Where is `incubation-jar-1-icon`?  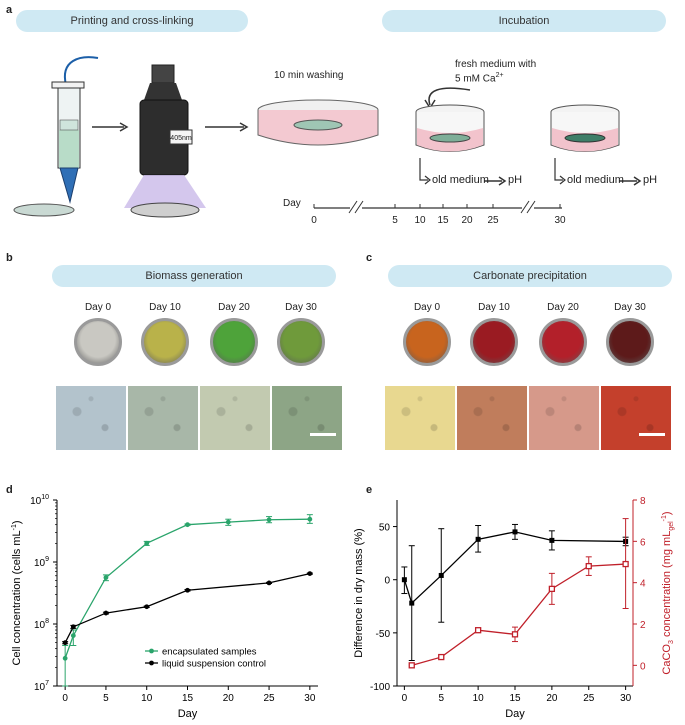
incubation-jar-1-icon is located at coordinates (450, 128).